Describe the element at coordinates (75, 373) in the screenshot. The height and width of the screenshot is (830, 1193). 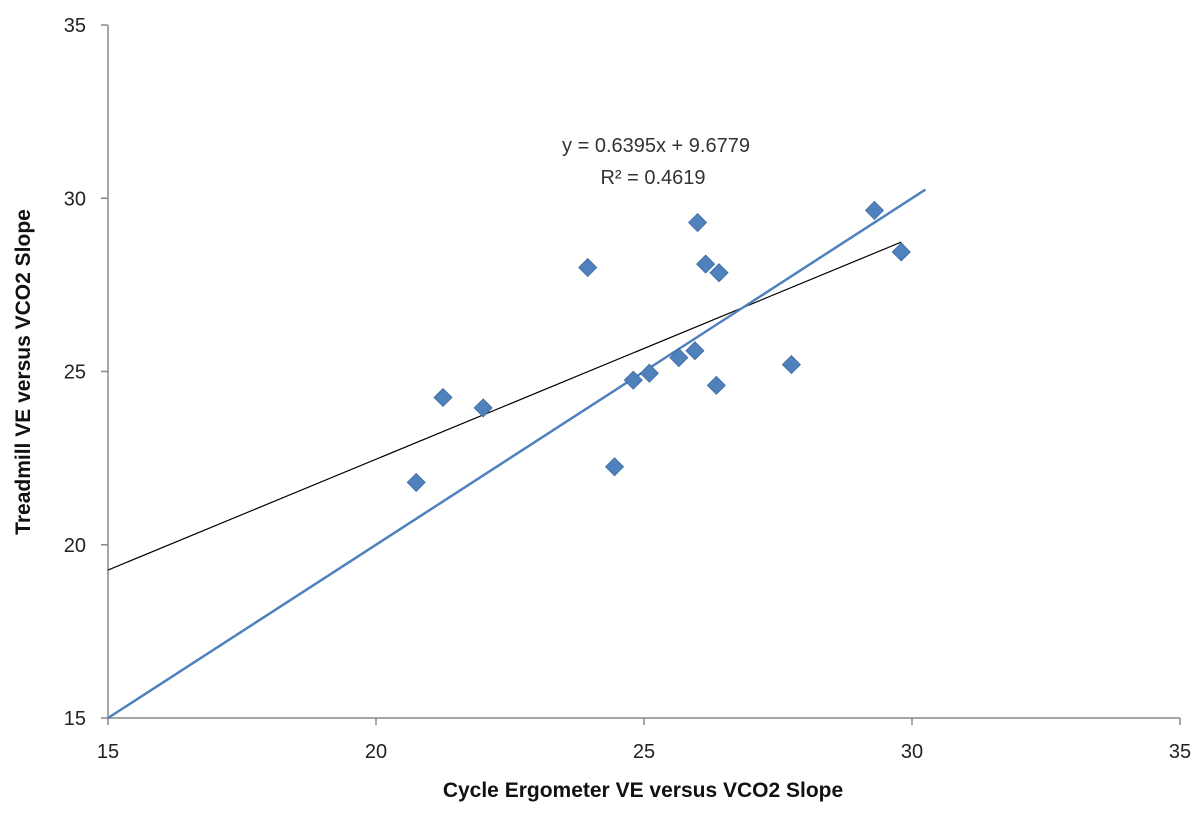
I see `y-tick-label: 25` at that location.